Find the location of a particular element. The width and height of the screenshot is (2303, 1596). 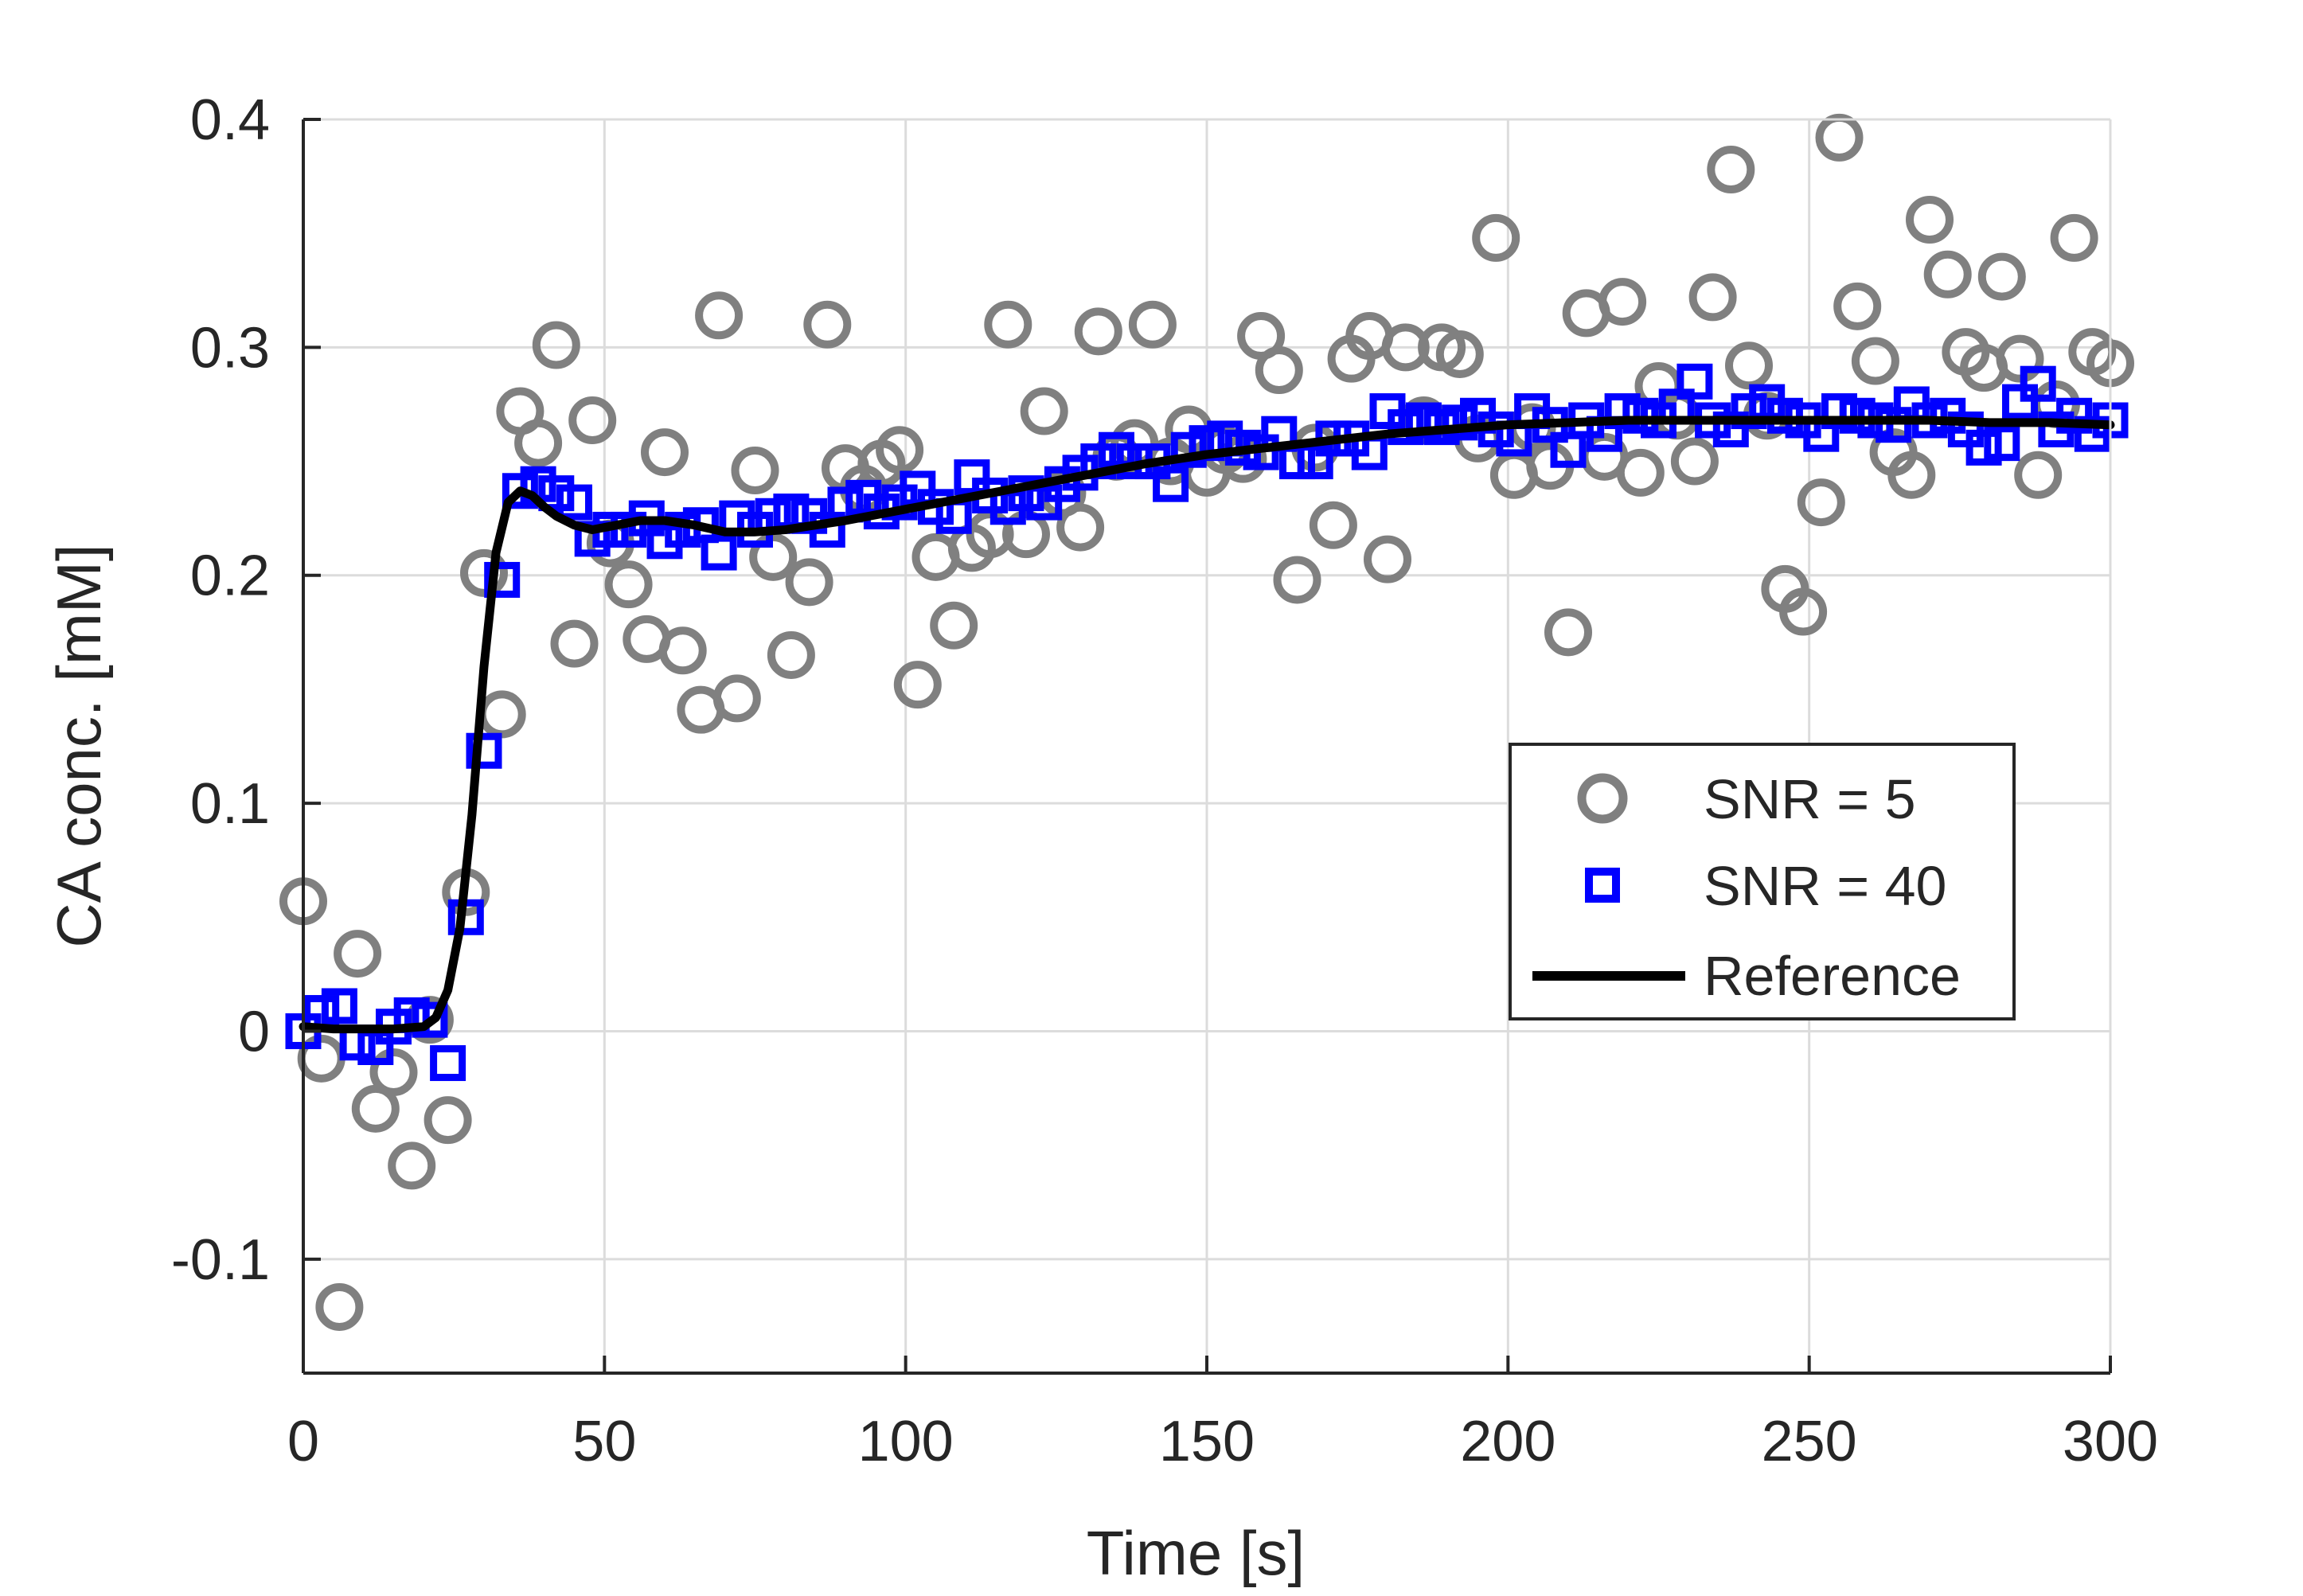

x-tick-label-0: 0 is located at coordinates (303, 1442).